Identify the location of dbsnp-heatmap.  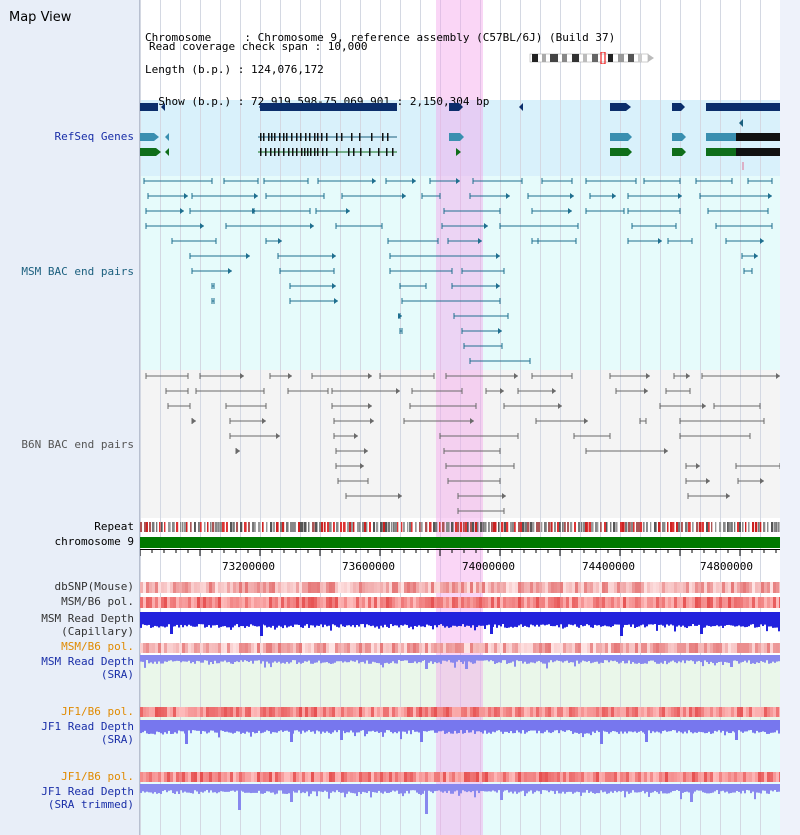
(460, 587).